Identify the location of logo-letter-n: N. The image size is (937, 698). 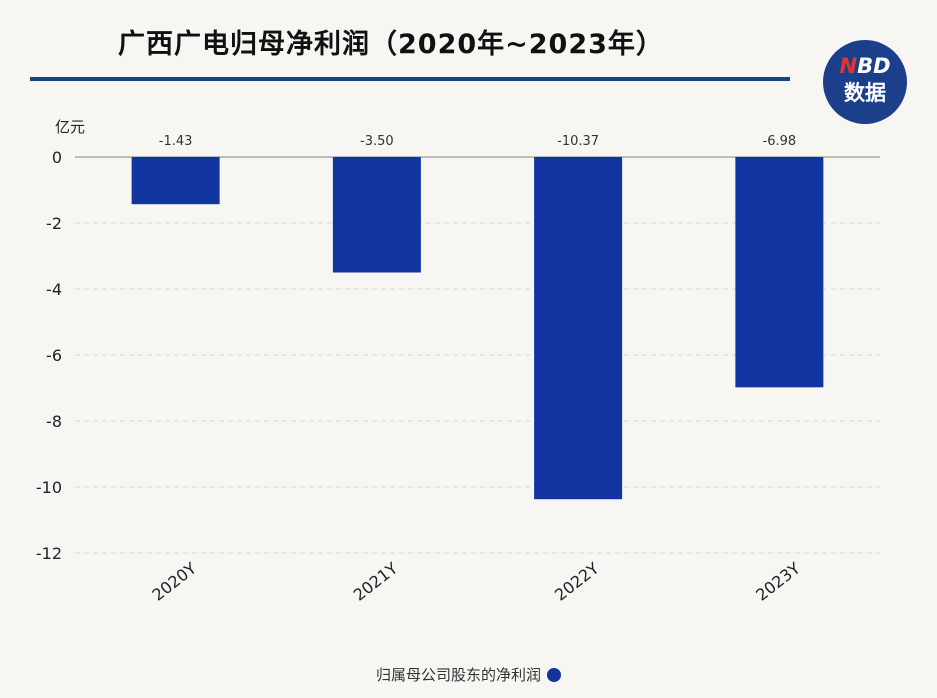
(848, 66).